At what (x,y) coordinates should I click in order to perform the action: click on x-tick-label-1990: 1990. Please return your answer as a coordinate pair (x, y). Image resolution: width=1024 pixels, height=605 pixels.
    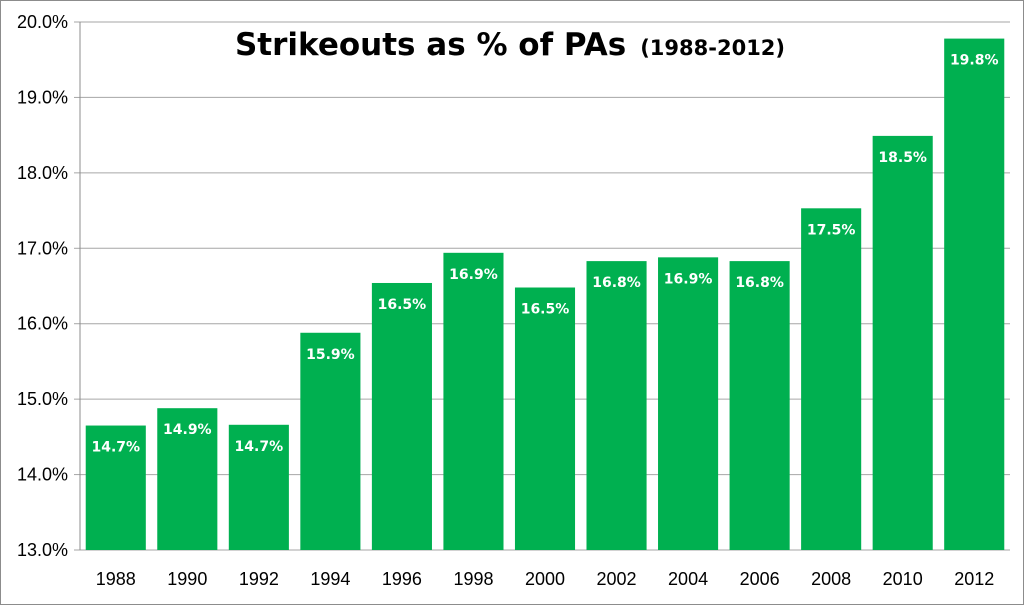
    Looking at the image, I should click on (187, 579).